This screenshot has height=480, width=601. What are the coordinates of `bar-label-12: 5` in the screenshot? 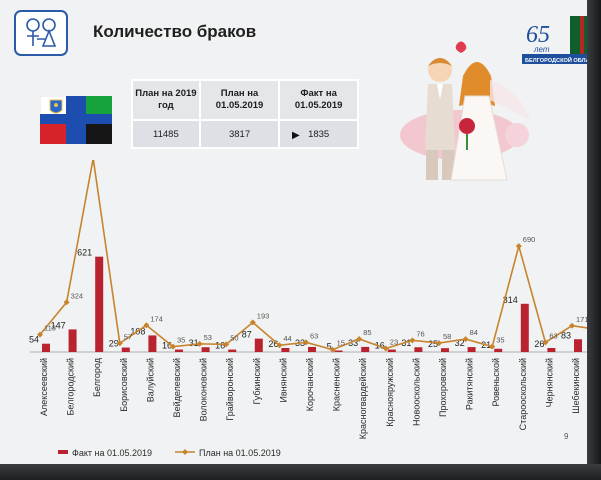 It's located at (329, 347).